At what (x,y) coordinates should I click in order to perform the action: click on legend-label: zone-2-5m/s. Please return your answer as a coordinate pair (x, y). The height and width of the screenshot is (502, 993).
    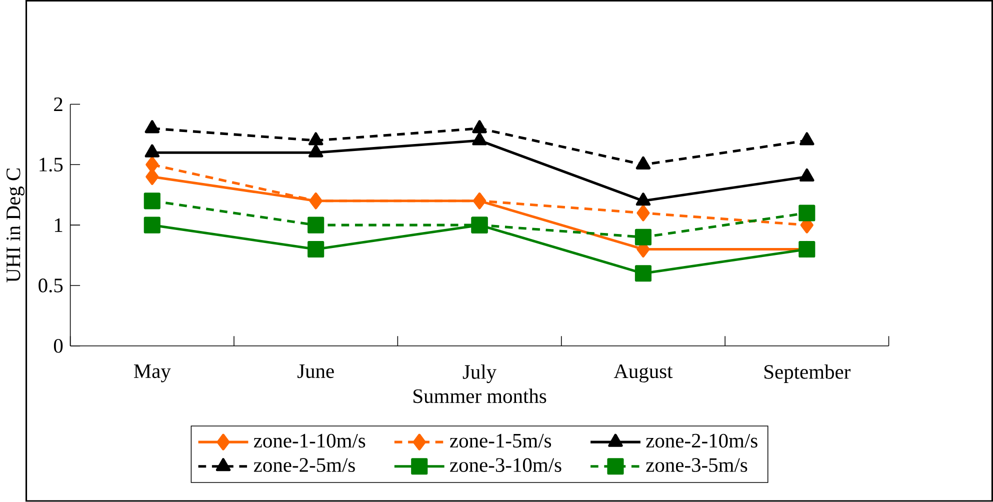
    Looking at the image, I should click on (304, 465).